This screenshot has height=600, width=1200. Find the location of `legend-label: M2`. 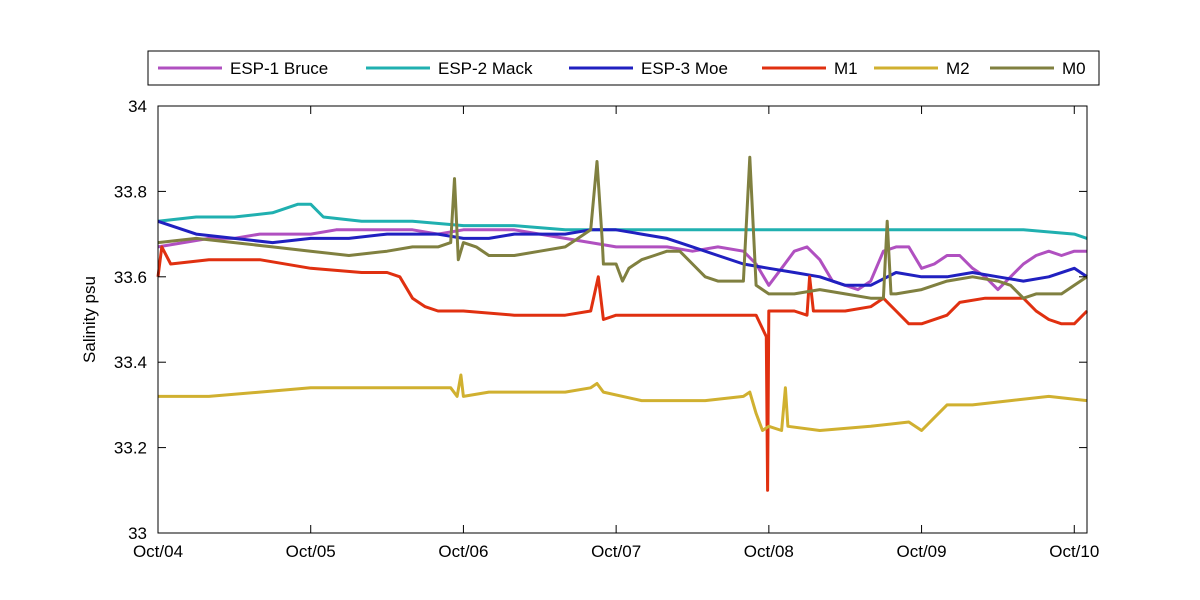

legend-label: M2 is located at coordinates (958, 68).